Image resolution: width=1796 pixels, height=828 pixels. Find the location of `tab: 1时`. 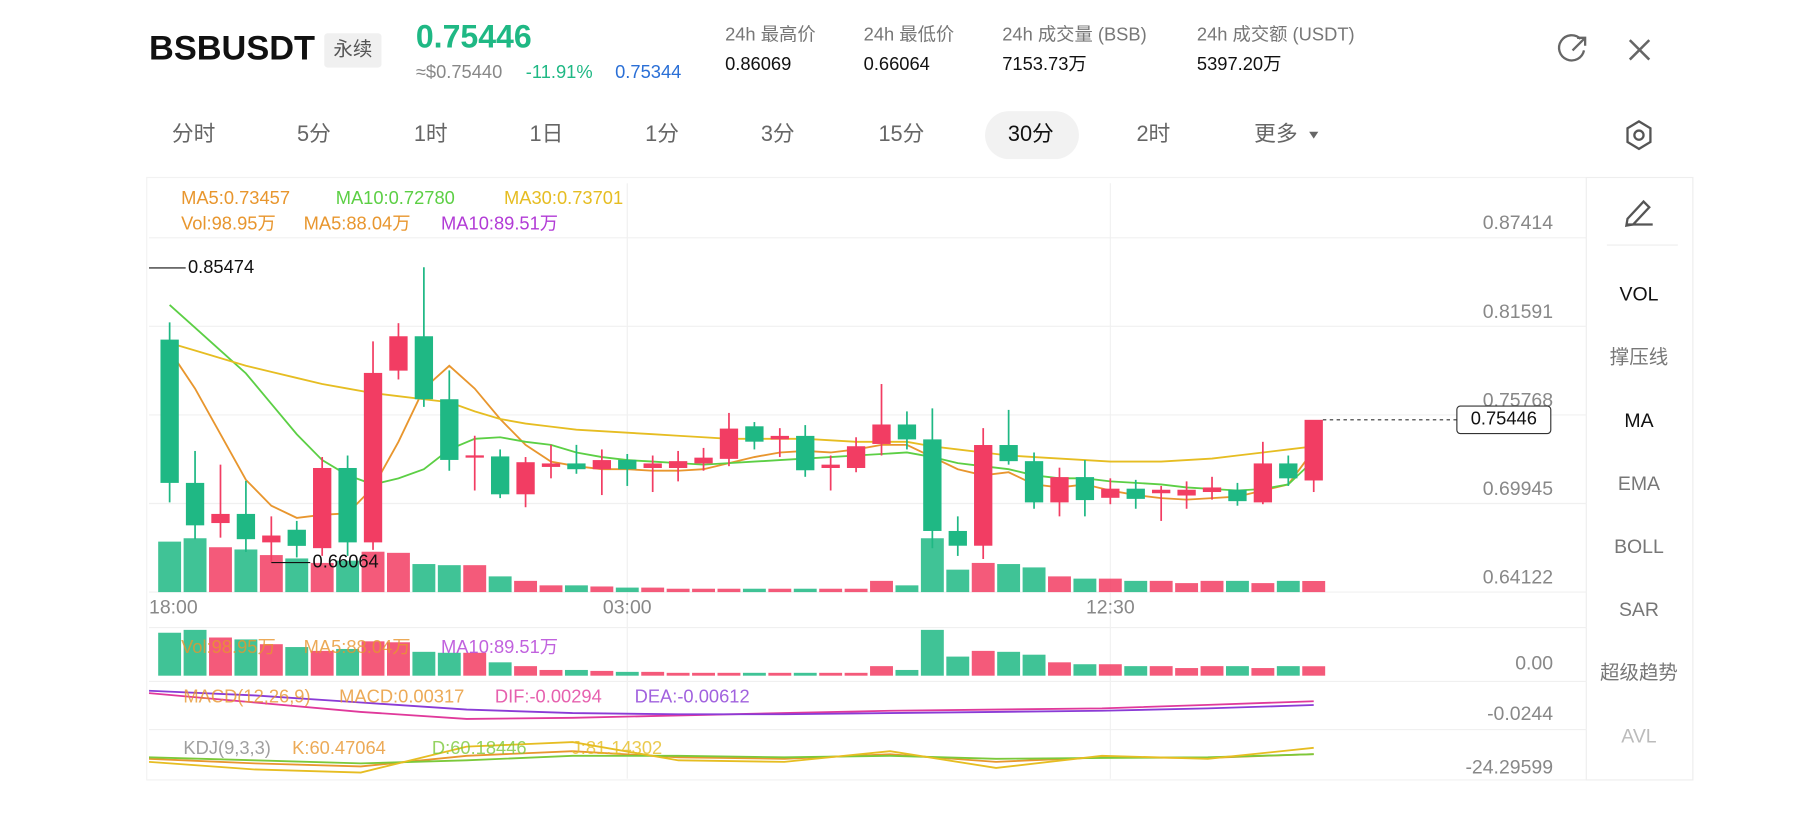

tab: 1时 is located at coordinates (431, 133).